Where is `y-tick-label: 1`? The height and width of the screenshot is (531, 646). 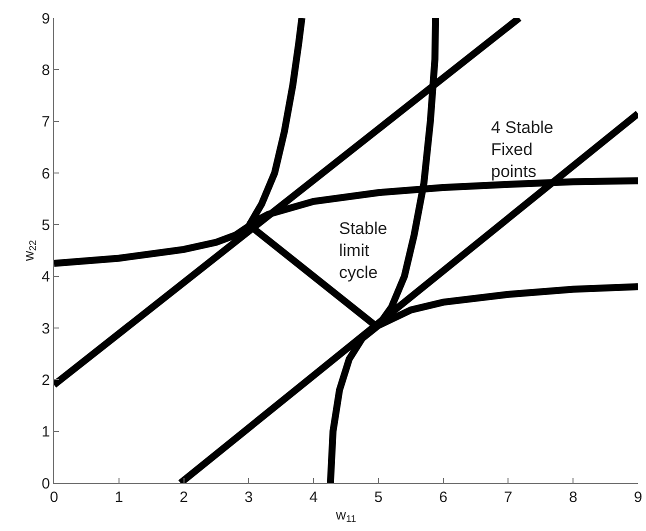
y-tick-label: 1 is located at coordinates (46, 432).